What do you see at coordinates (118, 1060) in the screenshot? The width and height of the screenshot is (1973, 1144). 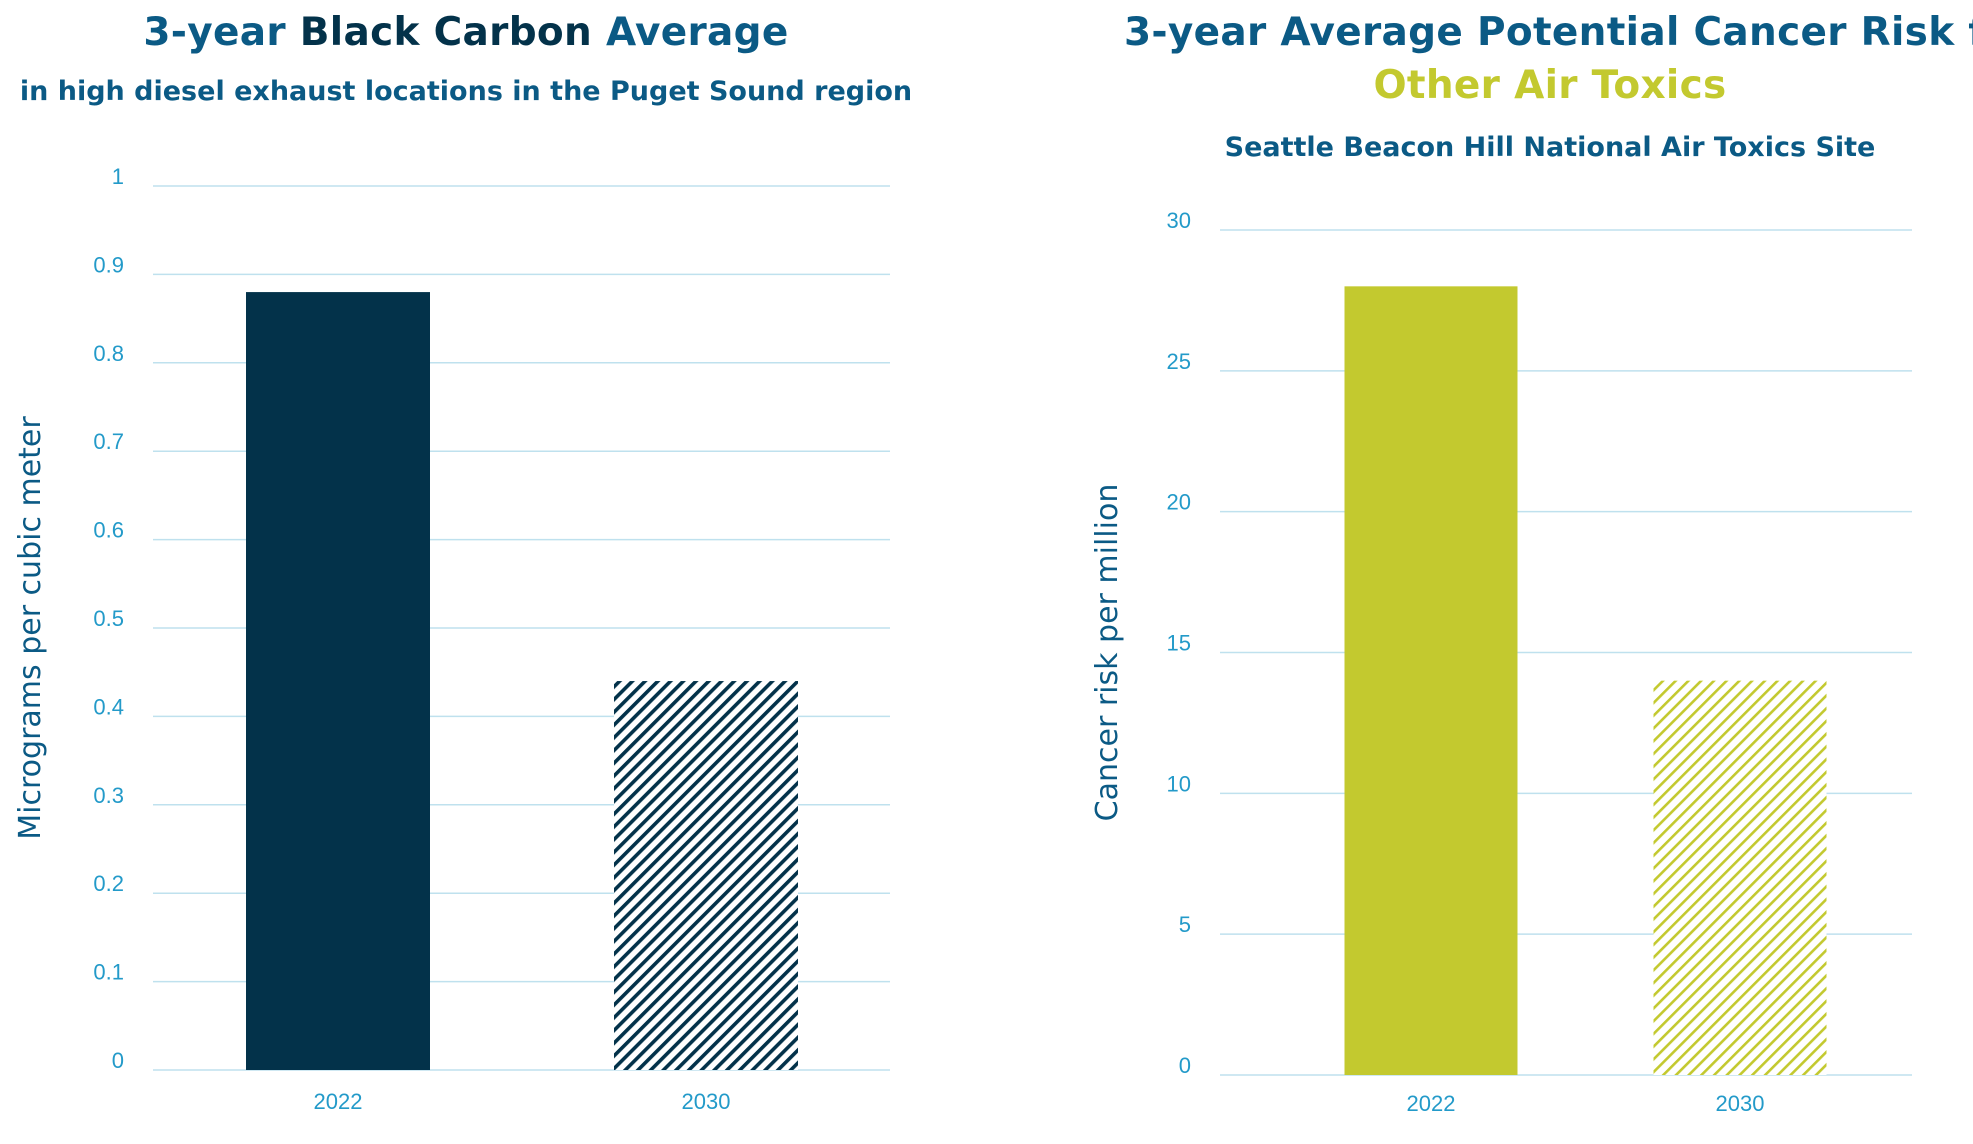 I see `chart1-y-tick-label: 0` at bounding box center [118, 1060].